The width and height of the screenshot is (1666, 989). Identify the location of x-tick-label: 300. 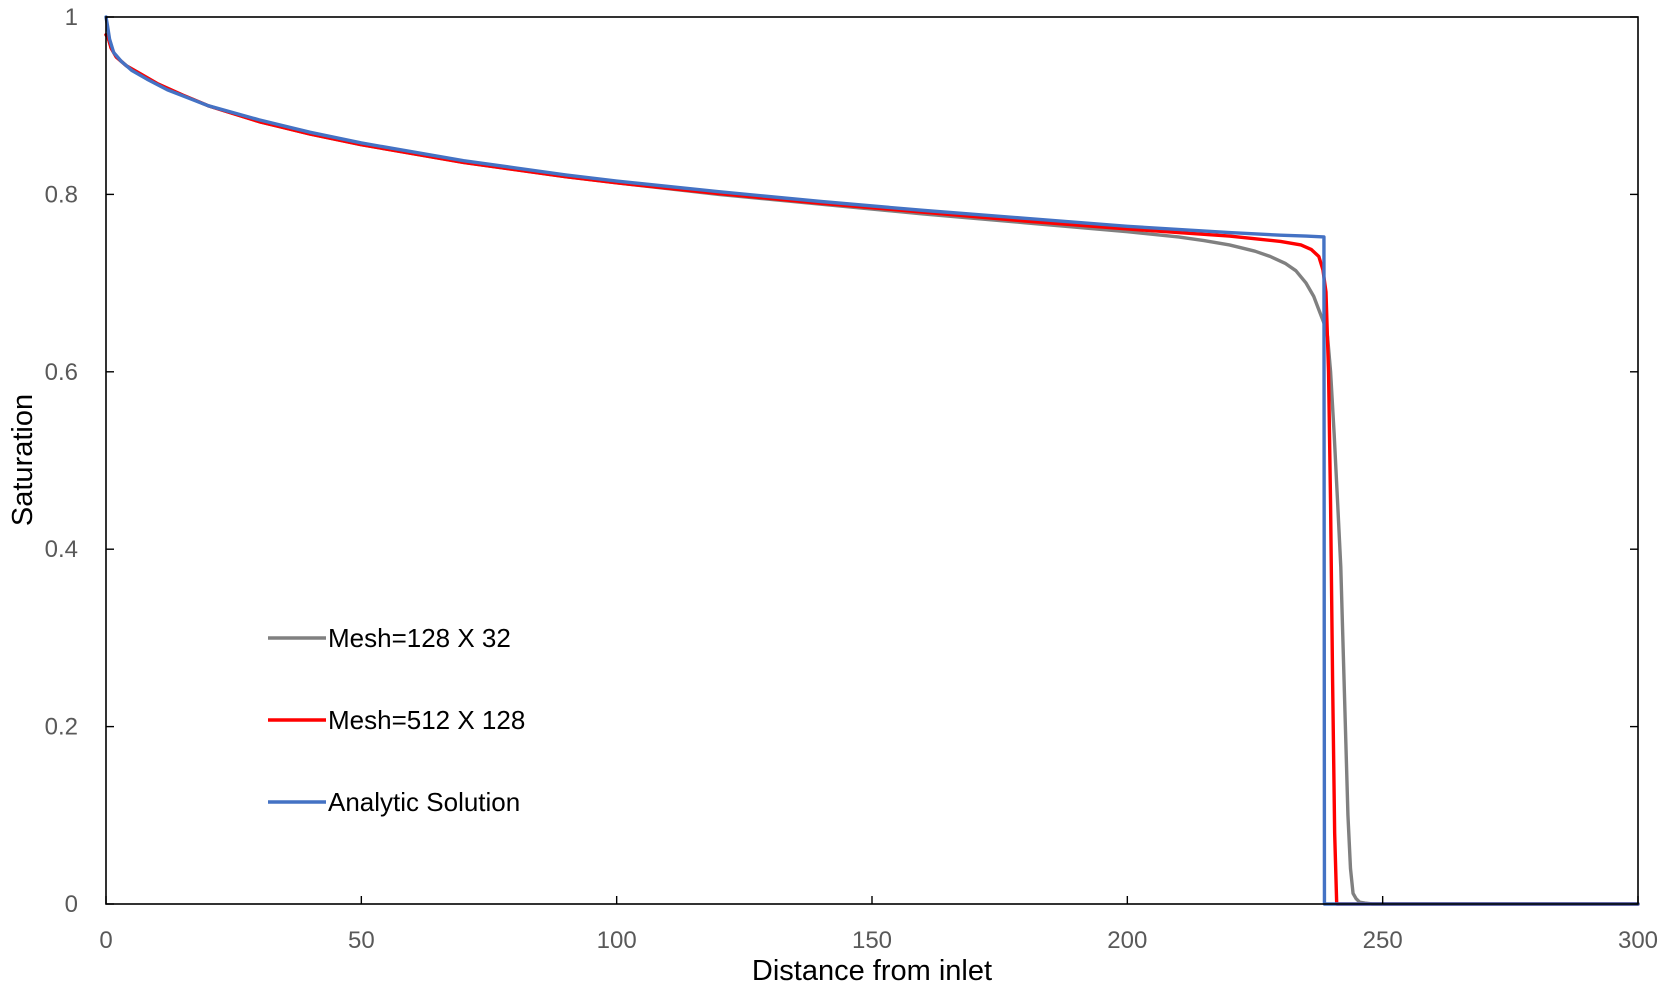
(1638, 940).